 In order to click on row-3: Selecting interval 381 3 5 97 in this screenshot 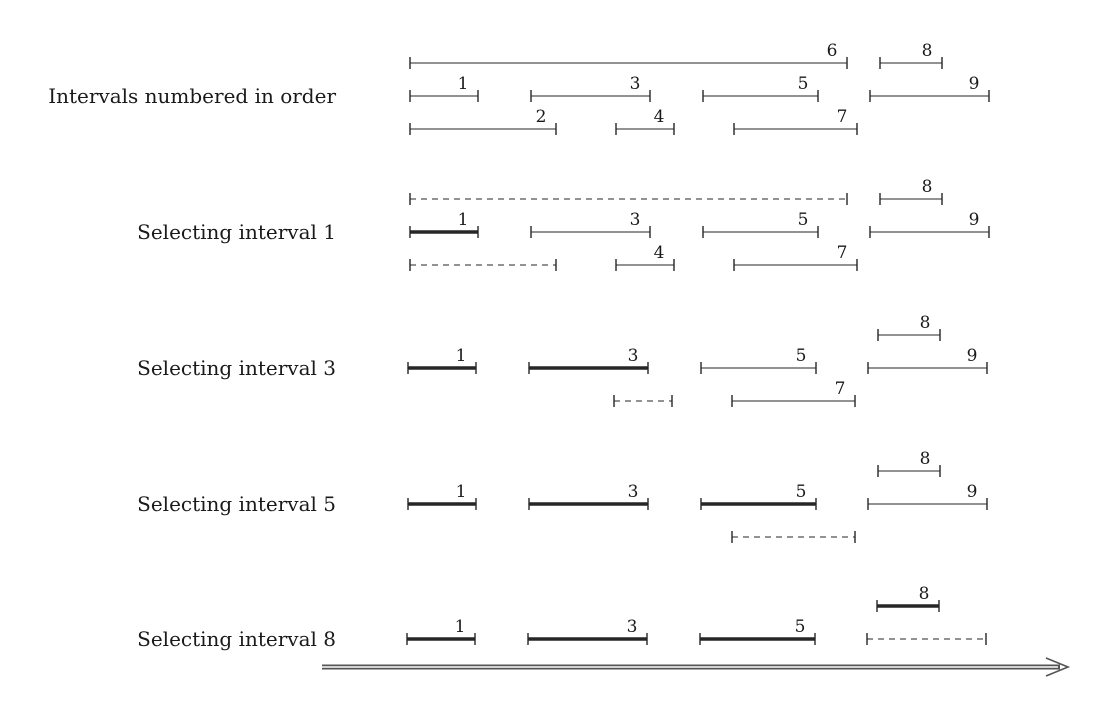, I will do `click(562, 360)`.